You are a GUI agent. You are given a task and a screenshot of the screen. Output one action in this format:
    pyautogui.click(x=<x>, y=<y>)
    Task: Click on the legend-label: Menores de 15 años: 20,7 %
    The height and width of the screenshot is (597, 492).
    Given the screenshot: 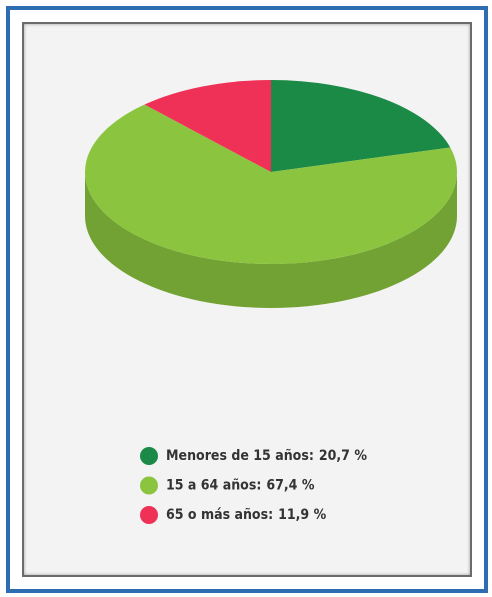 What is the action you would take?
    pyautogui.click(x=266, y=456)
    